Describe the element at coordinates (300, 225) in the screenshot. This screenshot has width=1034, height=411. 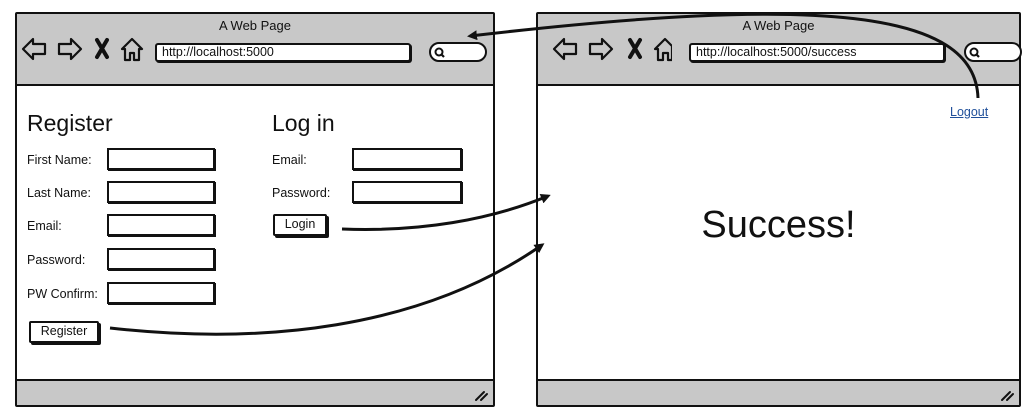
I see `login-button: Login` at that location.